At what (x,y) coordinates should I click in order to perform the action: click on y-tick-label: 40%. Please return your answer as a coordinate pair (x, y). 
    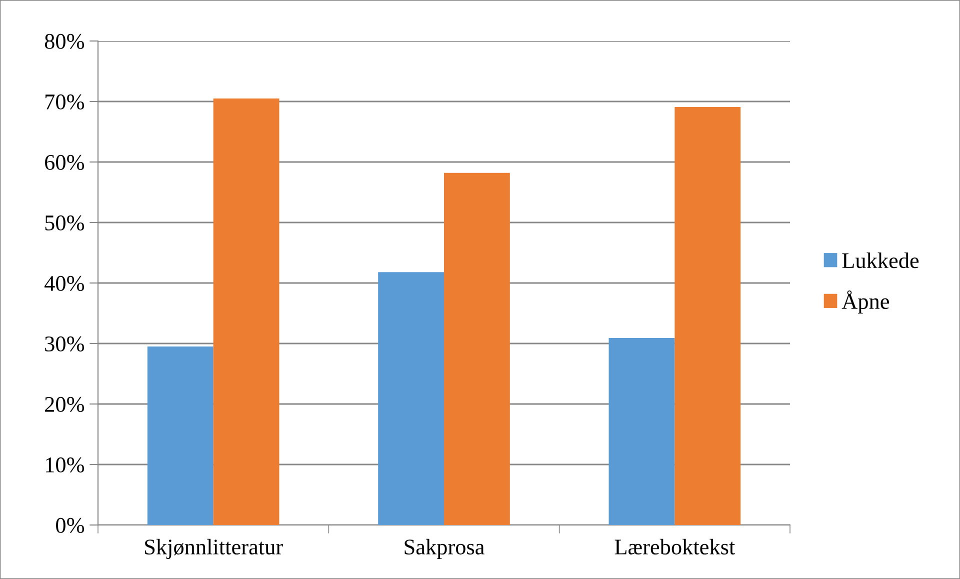
    Looking at the image, I should click on (64, 283).